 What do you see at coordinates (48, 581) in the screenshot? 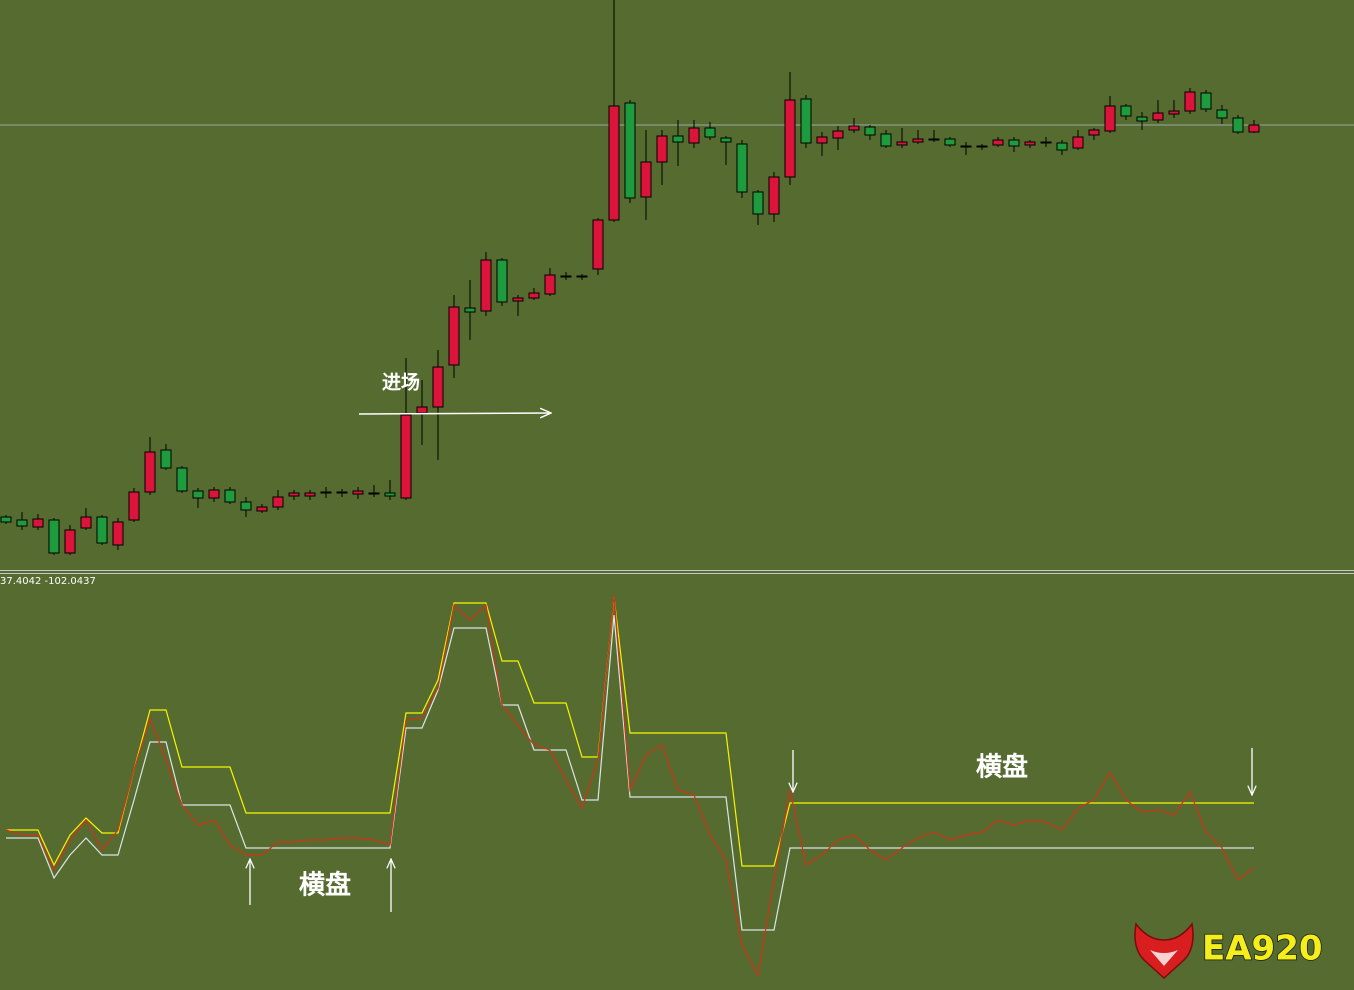
I see `indicator-header: 37.4042 -102.0437` at bounding box center [48, 581].